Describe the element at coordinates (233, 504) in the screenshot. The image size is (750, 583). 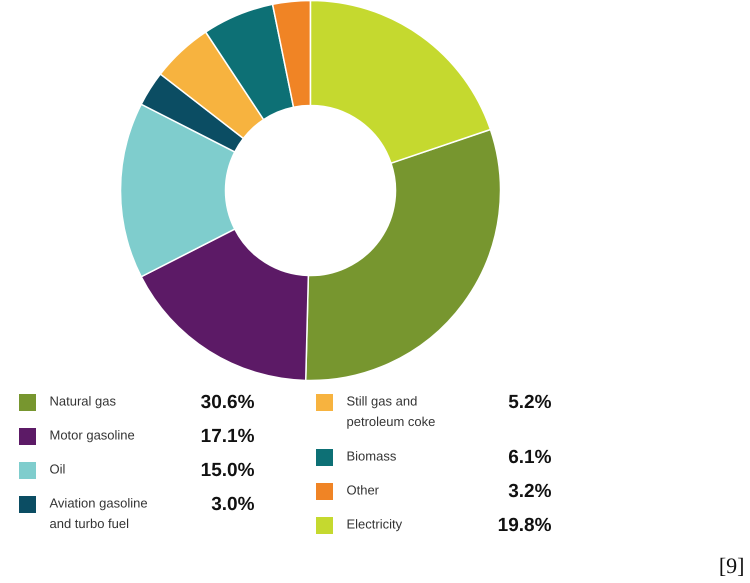
I see `data-label: 3.0%` at that location.